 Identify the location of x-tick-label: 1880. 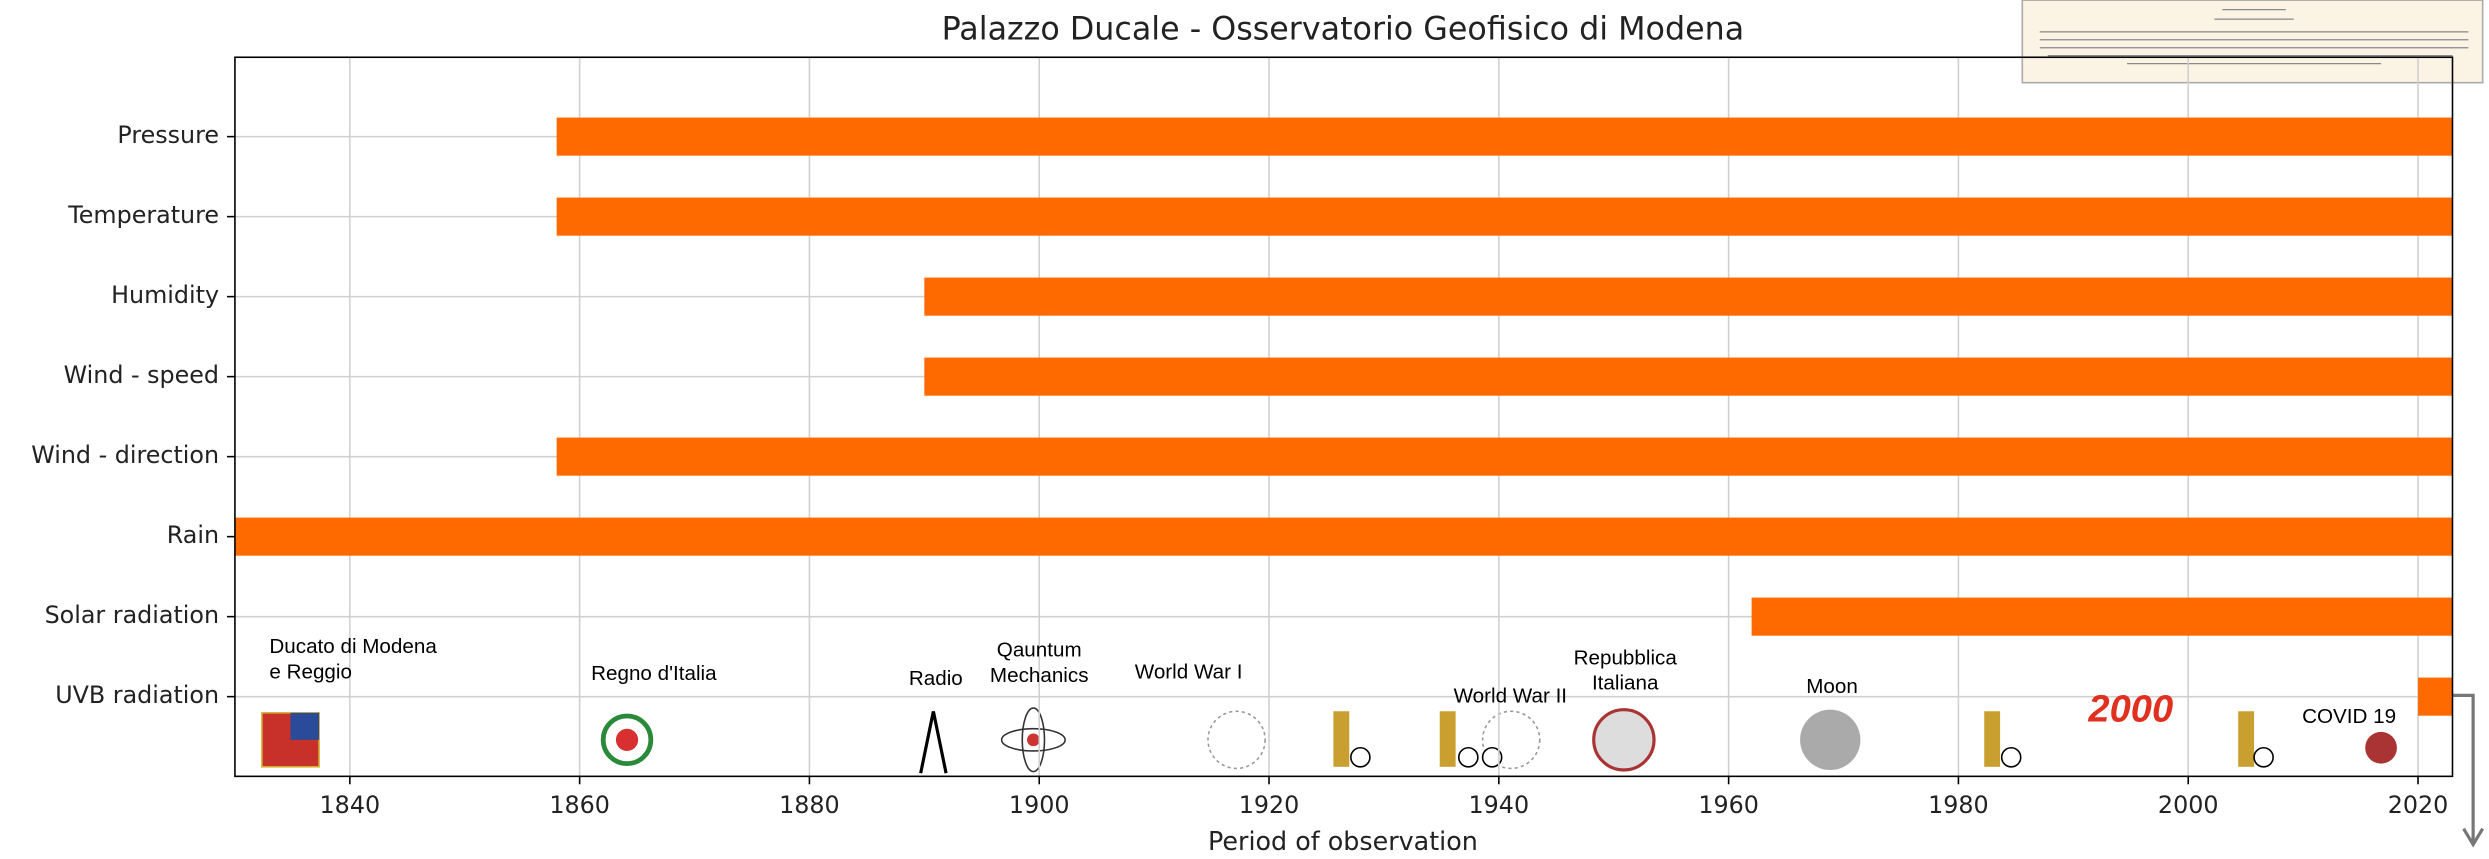
(809, 805).